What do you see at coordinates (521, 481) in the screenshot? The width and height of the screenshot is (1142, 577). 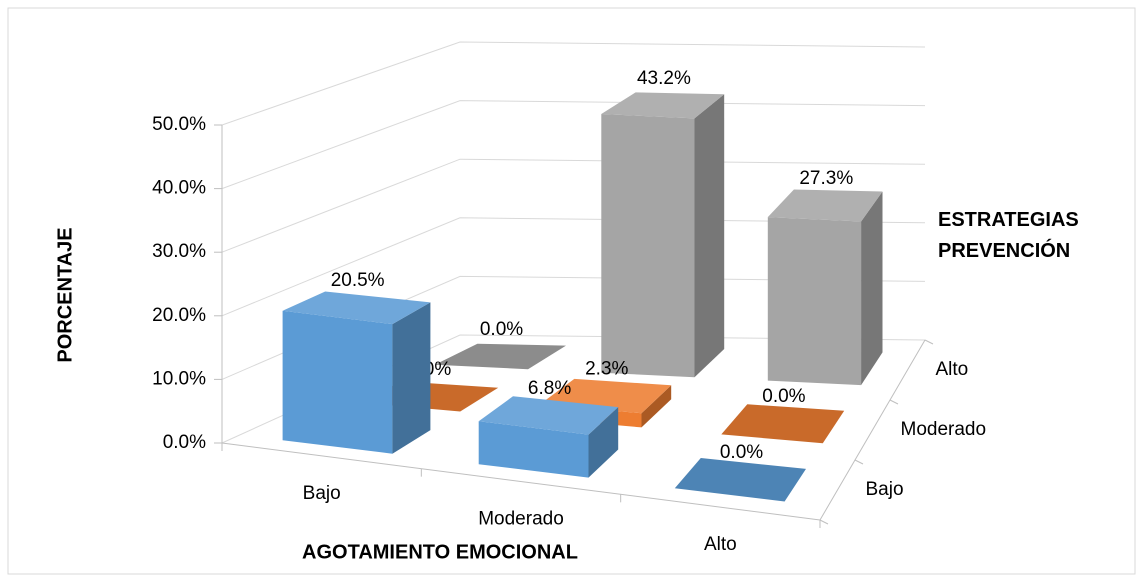 I see `x-axis` at bounding box center [521, 481].